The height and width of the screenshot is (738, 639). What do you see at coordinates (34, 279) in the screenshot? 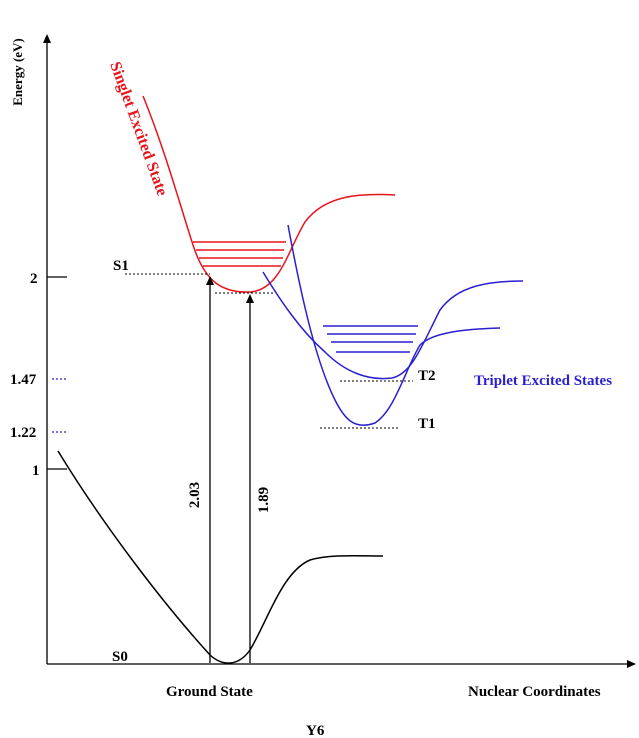
I see `tick-label-2: 2` at bounding box center [34, 279].